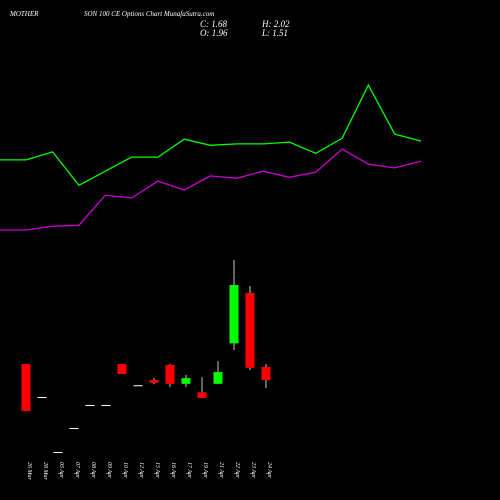 The height and width of the screenshot is (500, 500). I want to click on x-tick-label: 28 Mar, so click(45, 471).